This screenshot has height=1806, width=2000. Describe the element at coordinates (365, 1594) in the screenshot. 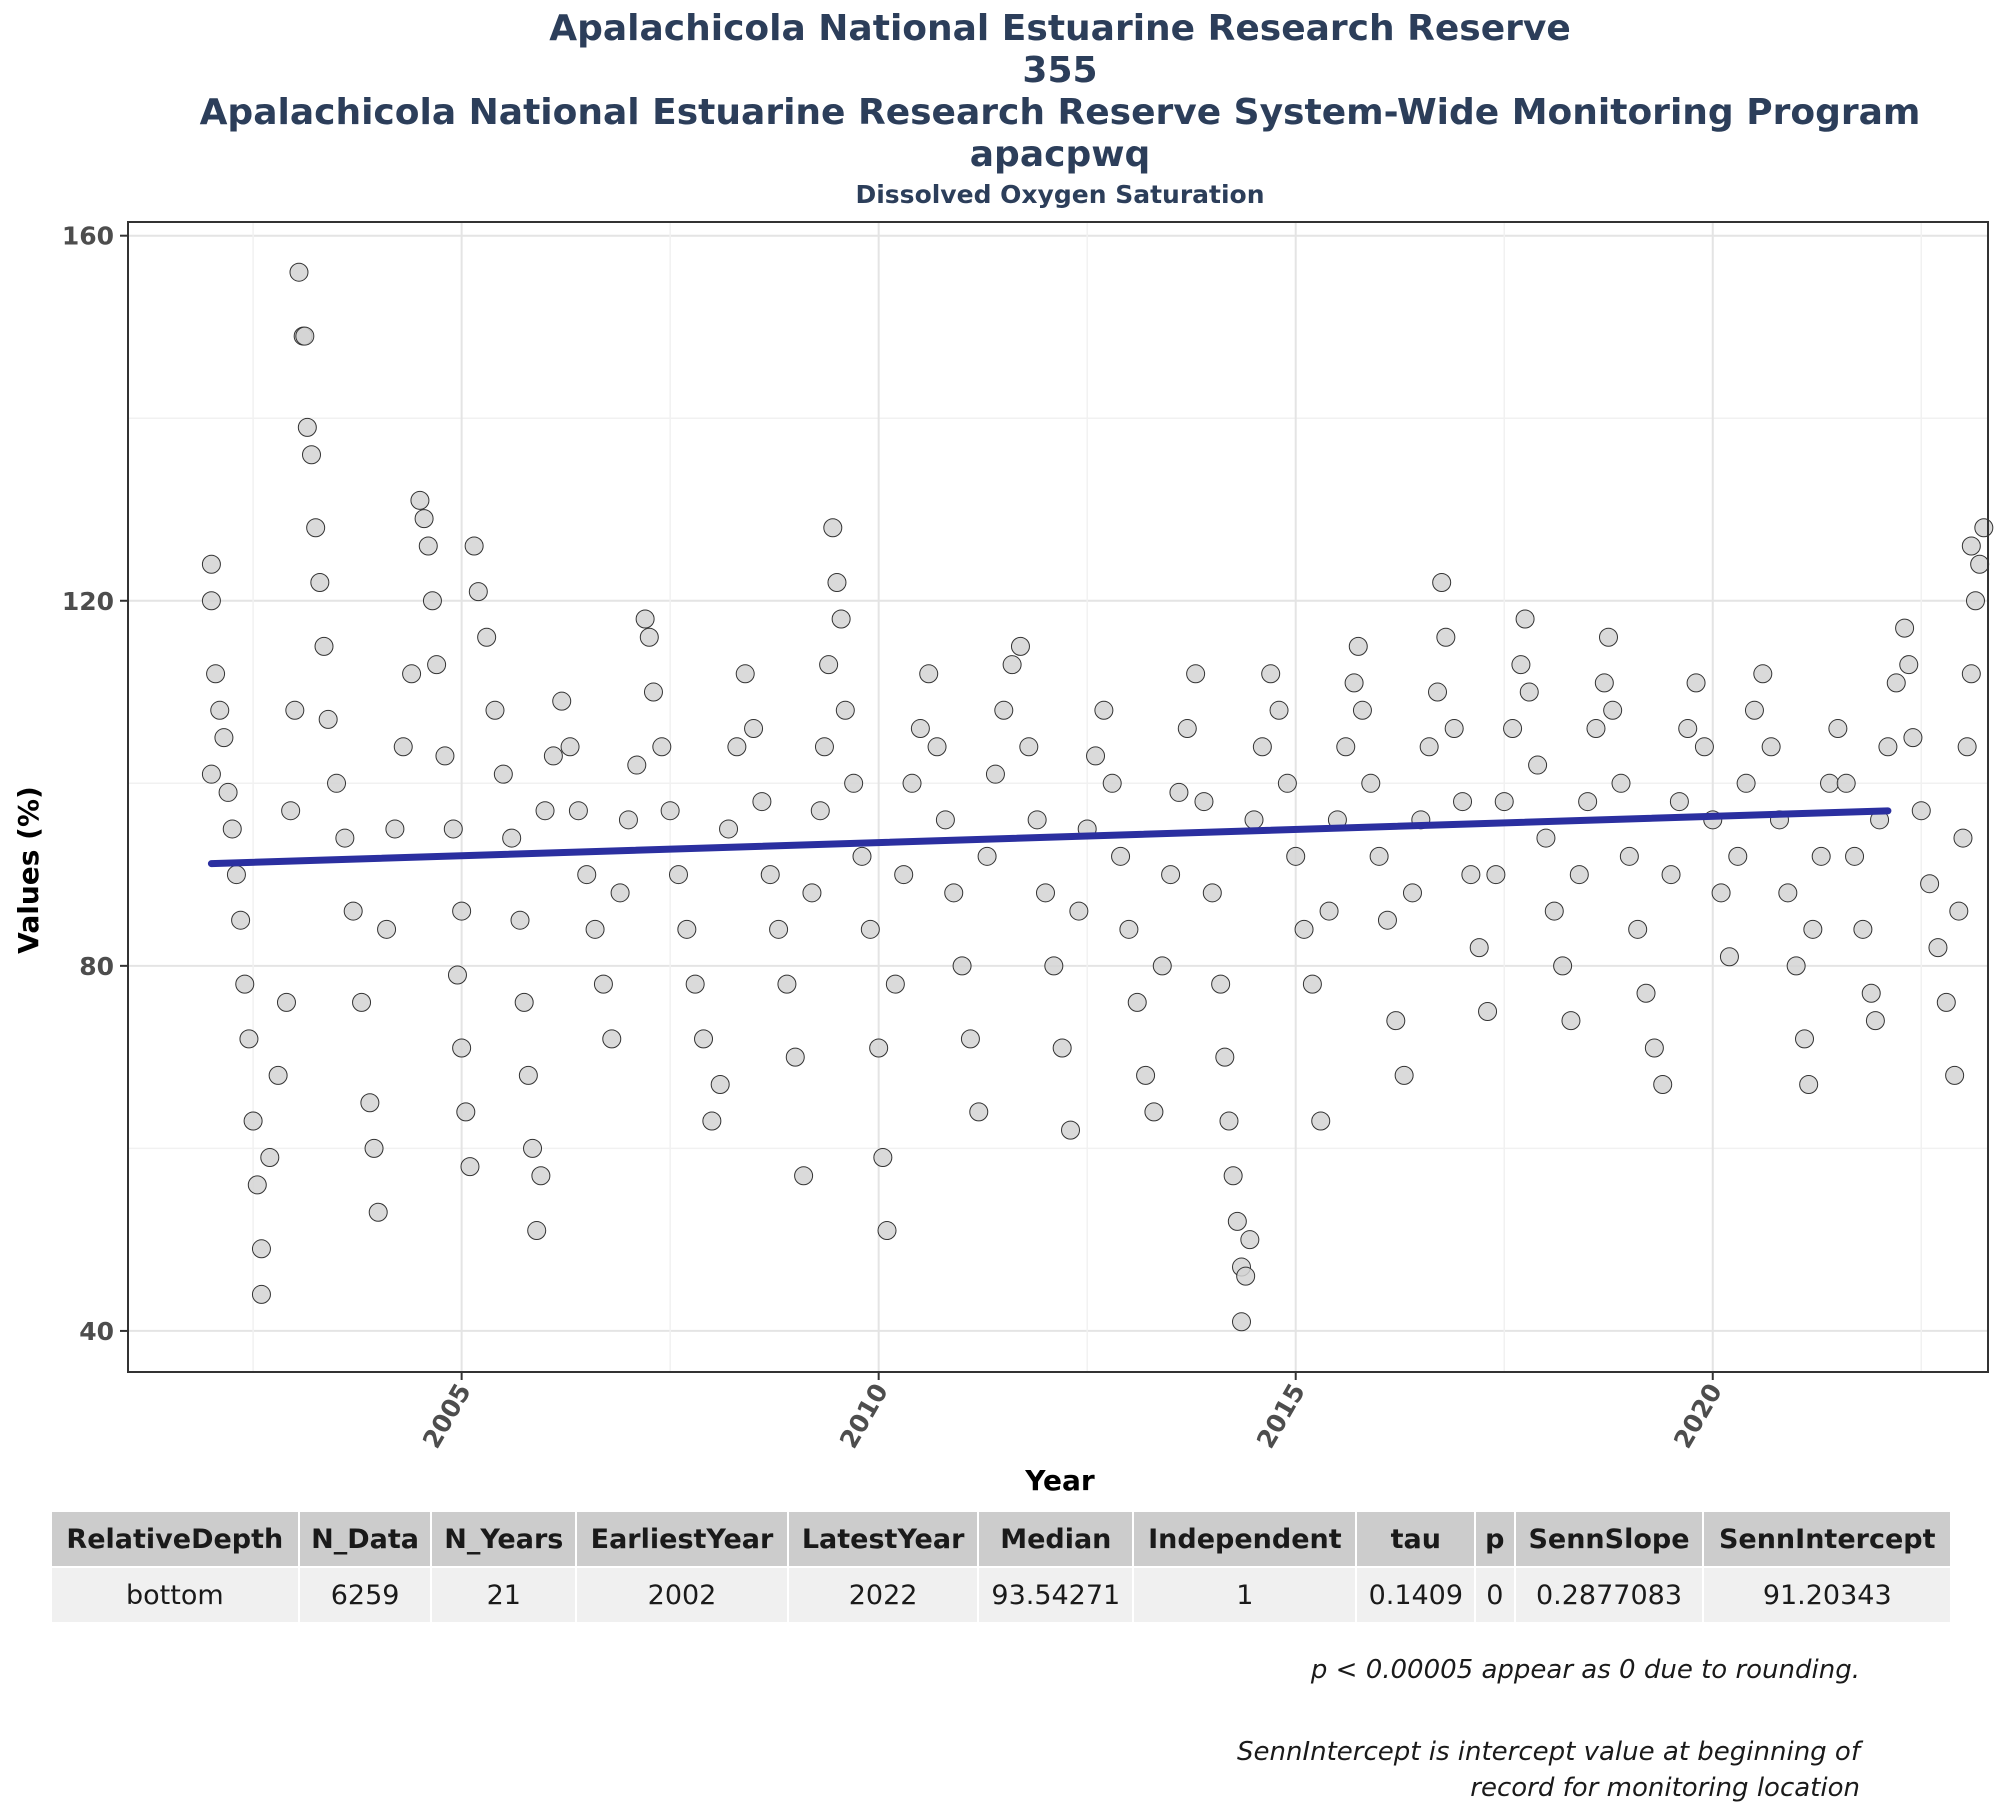

I see `cell-n-data: 6259` at that location.